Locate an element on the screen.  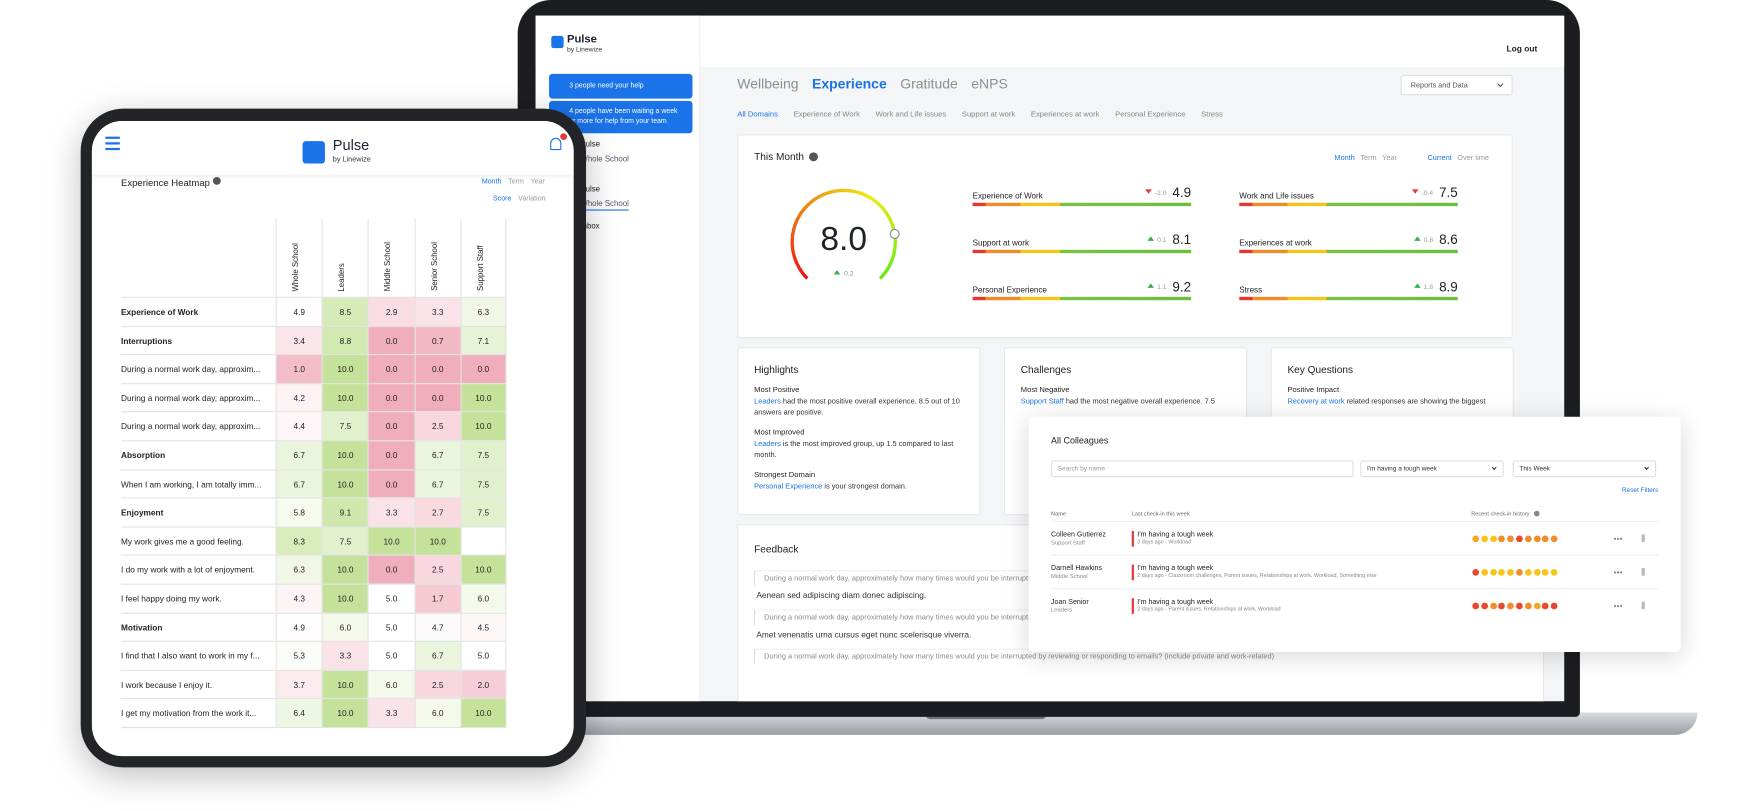
status-detail: 3 days ago - Workload is located at coordinates (1164, 542).